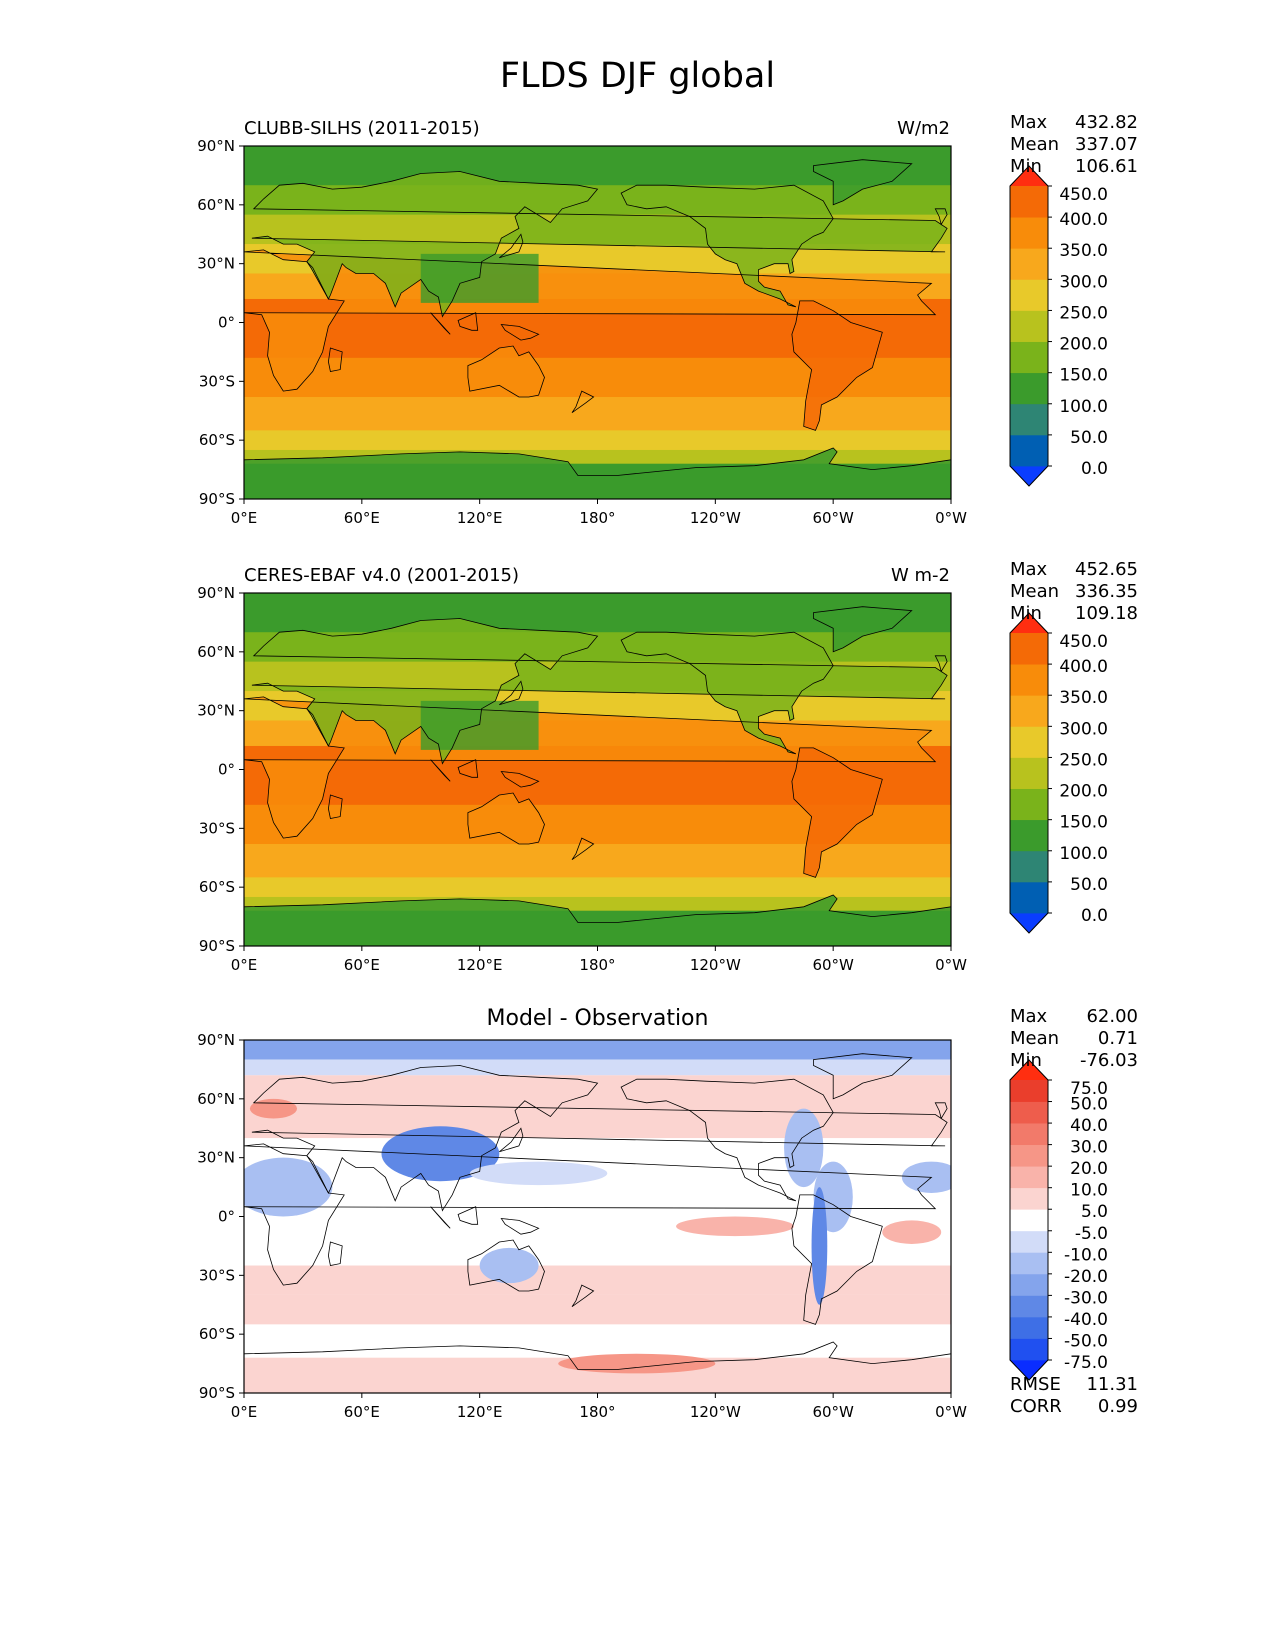 The height and width of the screenshot is (1650, 1275). What do you see at coordinates (480, 518) in the screenshot?
I see `lon-tick-label: 120°E` at bounding box center [480, 518].